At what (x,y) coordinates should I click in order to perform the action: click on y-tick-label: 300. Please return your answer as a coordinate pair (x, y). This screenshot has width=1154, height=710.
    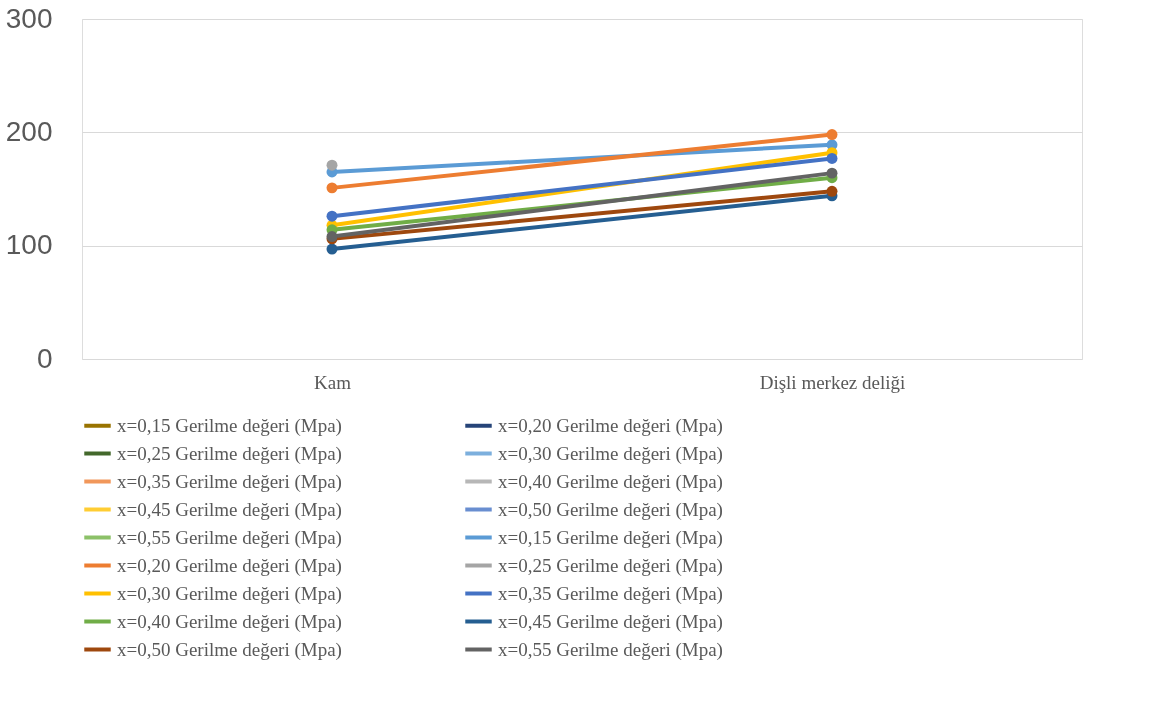
    Looking at the image, I should click on (29, 18).